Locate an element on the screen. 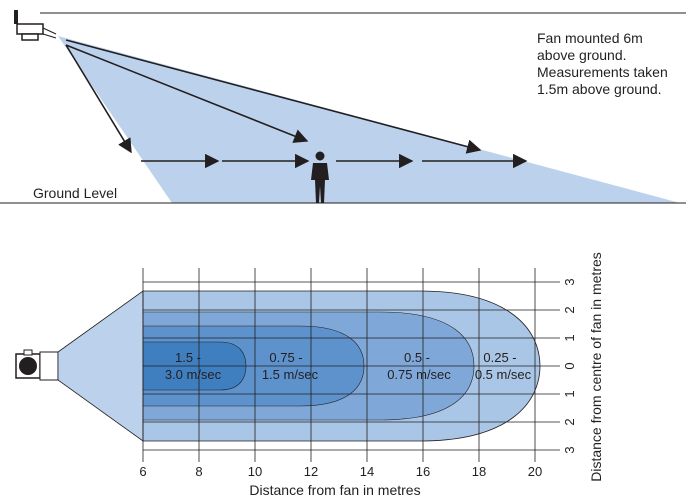  zone-2-label-line-2: 1.5 m/sec is located at coordinates (290, 374).